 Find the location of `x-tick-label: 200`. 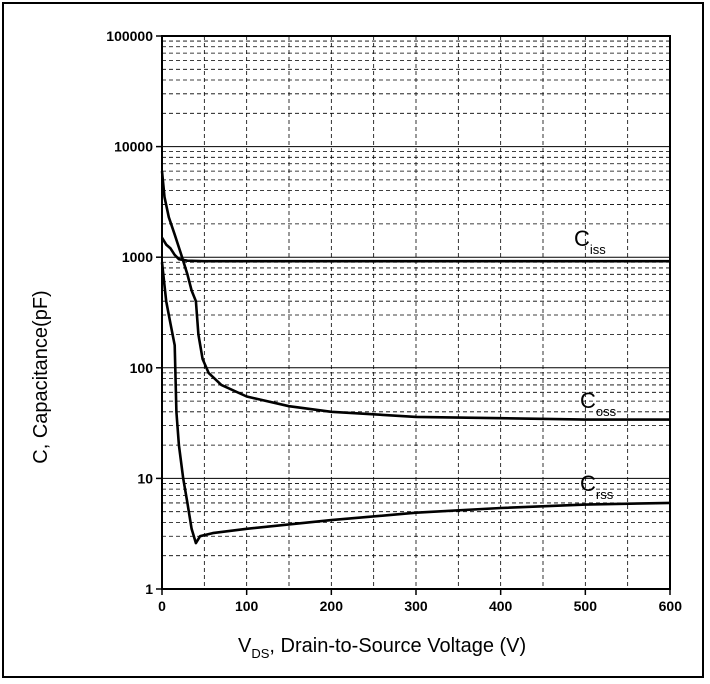

x-tick-label: 200 is located at coordinates (332, 606).